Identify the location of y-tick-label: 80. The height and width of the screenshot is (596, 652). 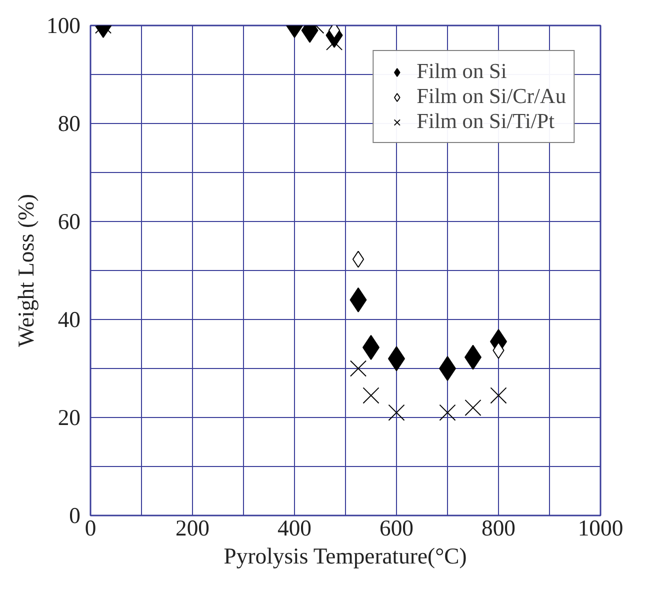
(69, 123).